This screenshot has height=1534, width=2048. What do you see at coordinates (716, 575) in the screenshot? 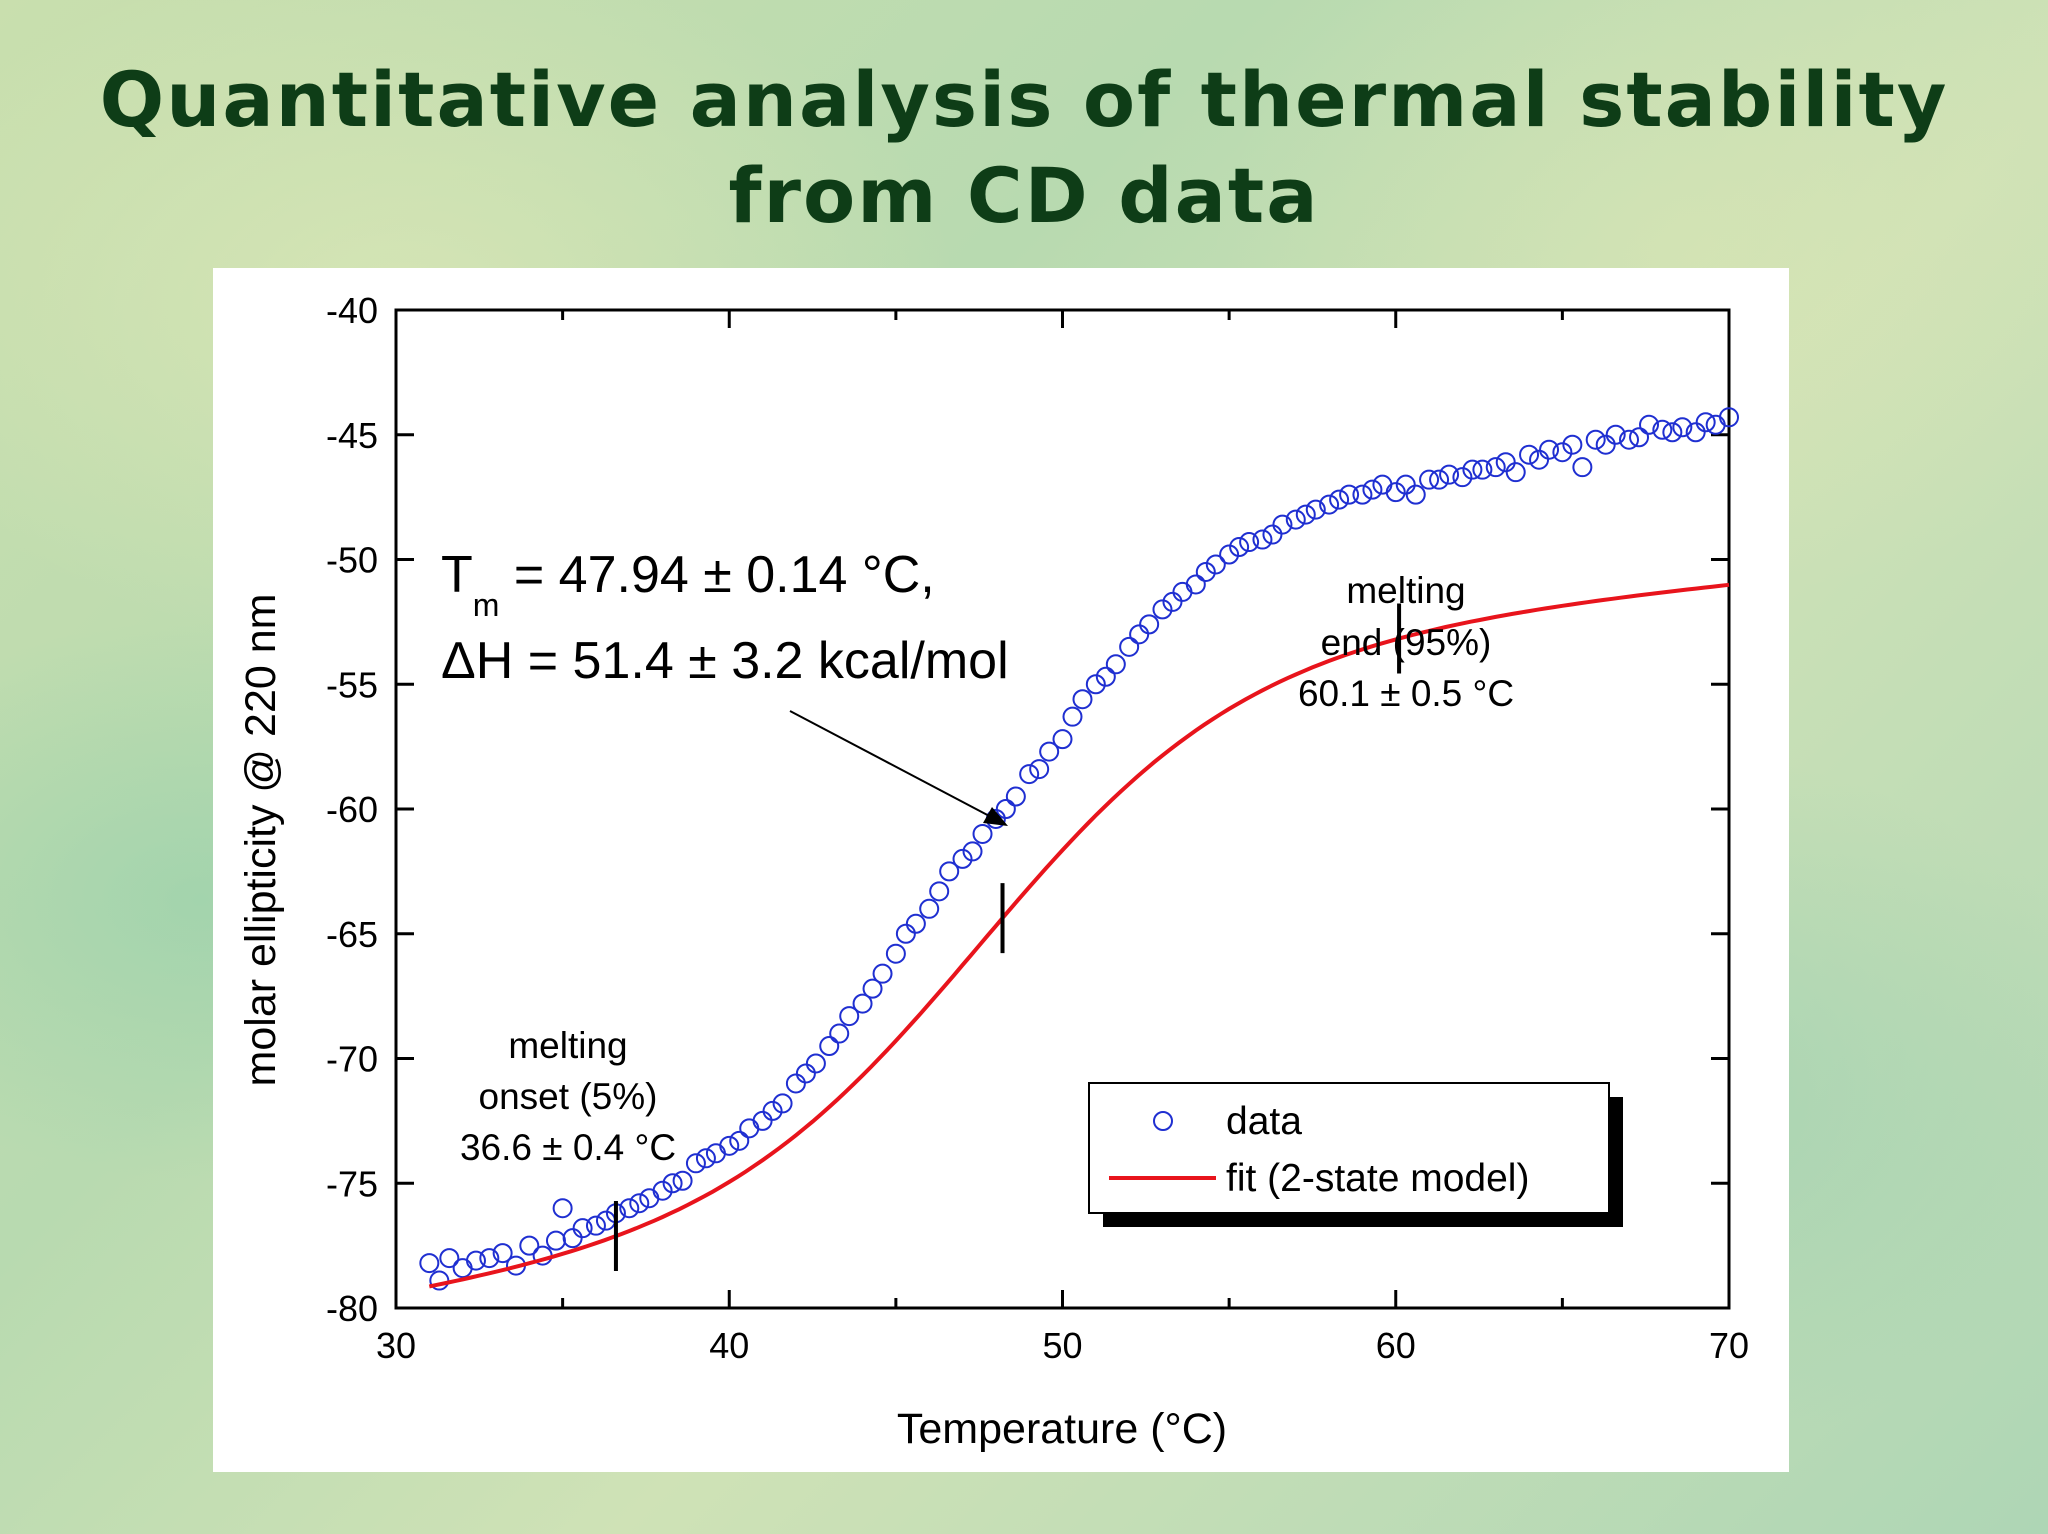
I see `tm-value: = 47.94 ± 0.14 °C,` at bounding box center [716, 575].